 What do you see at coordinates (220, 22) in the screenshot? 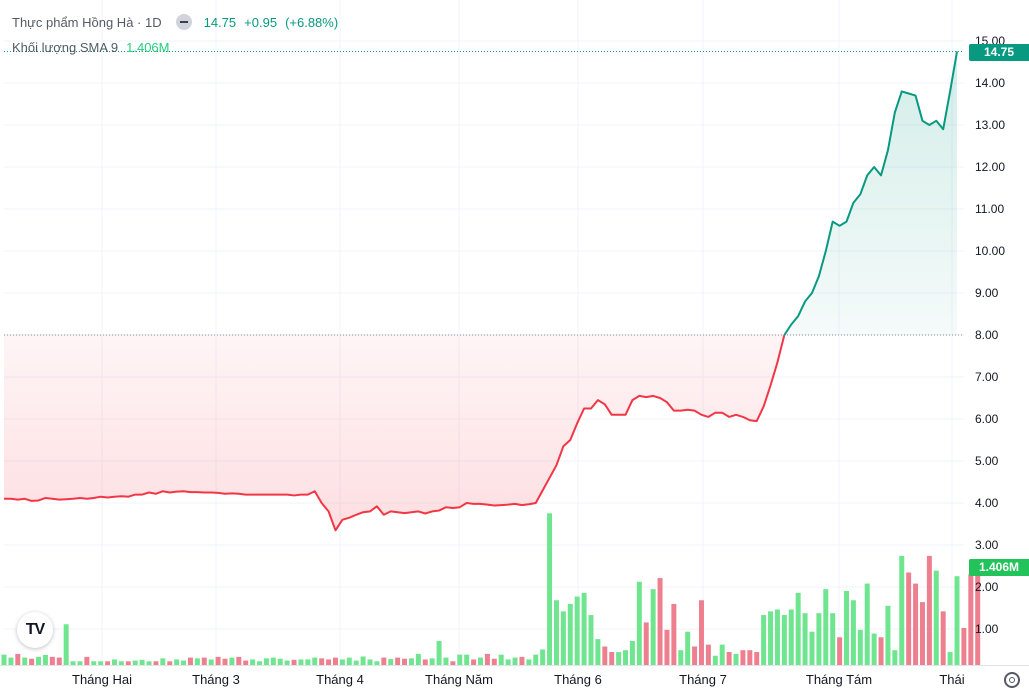
I see `last-price: 14.75` at bounding box center [220, 22].